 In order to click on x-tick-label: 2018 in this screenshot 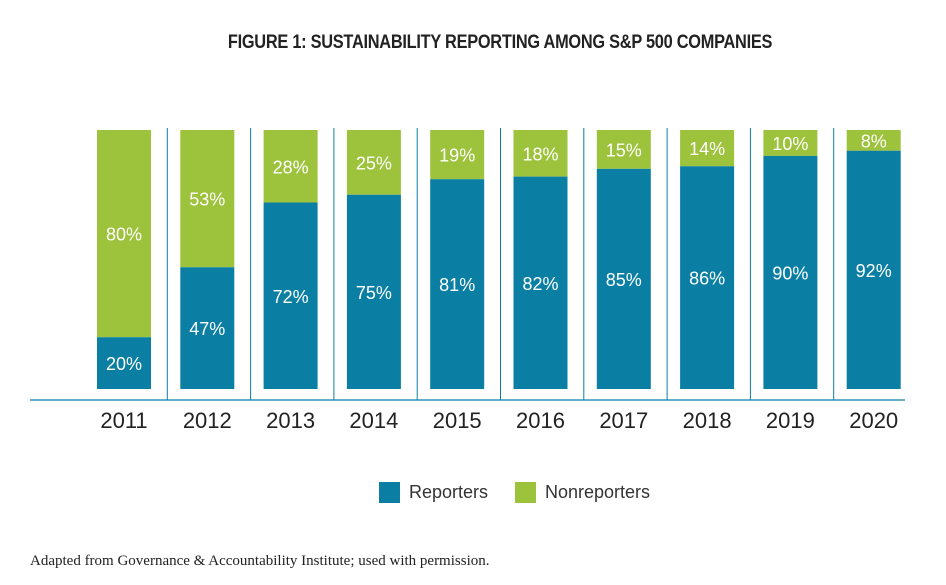, I will do `click(707, 420)`.